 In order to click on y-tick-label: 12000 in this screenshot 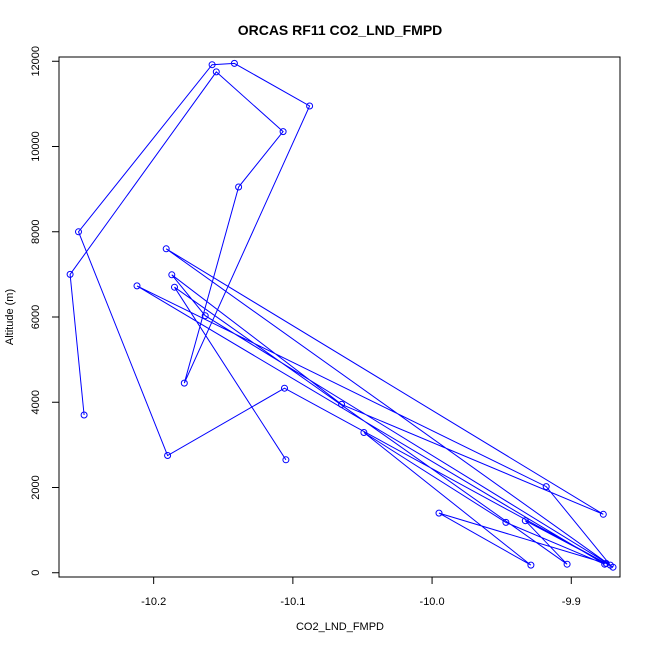, I will do `click(36, 61)`.